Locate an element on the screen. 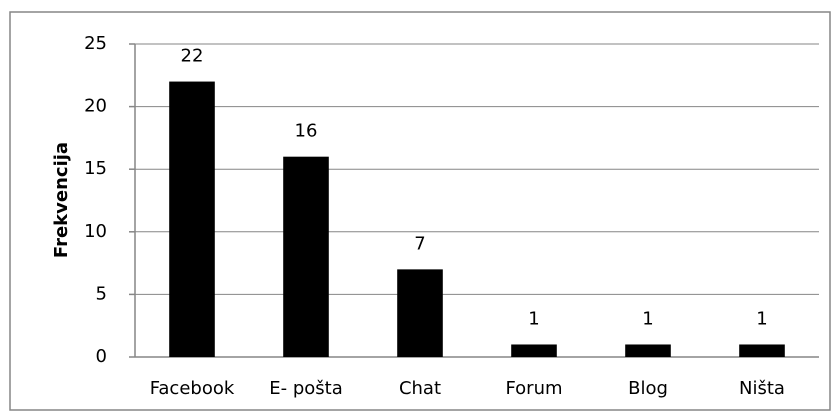 This screenshot has width=840, height=418. y-tick-label: 5 is located at coordinates (101, 293).